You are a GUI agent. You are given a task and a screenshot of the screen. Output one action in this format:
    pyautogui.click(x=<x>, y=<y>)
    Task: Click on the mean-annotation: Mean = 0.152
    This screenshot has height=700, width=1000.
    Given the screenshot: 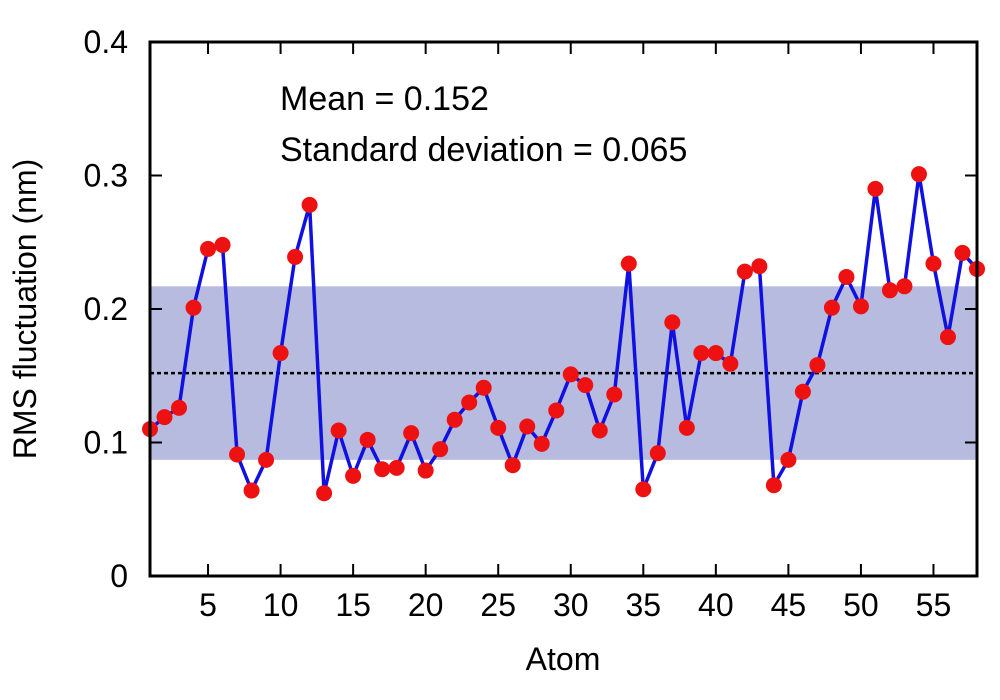 What is the action you would take?
    pyautogui.click(x=384, y=99)
    